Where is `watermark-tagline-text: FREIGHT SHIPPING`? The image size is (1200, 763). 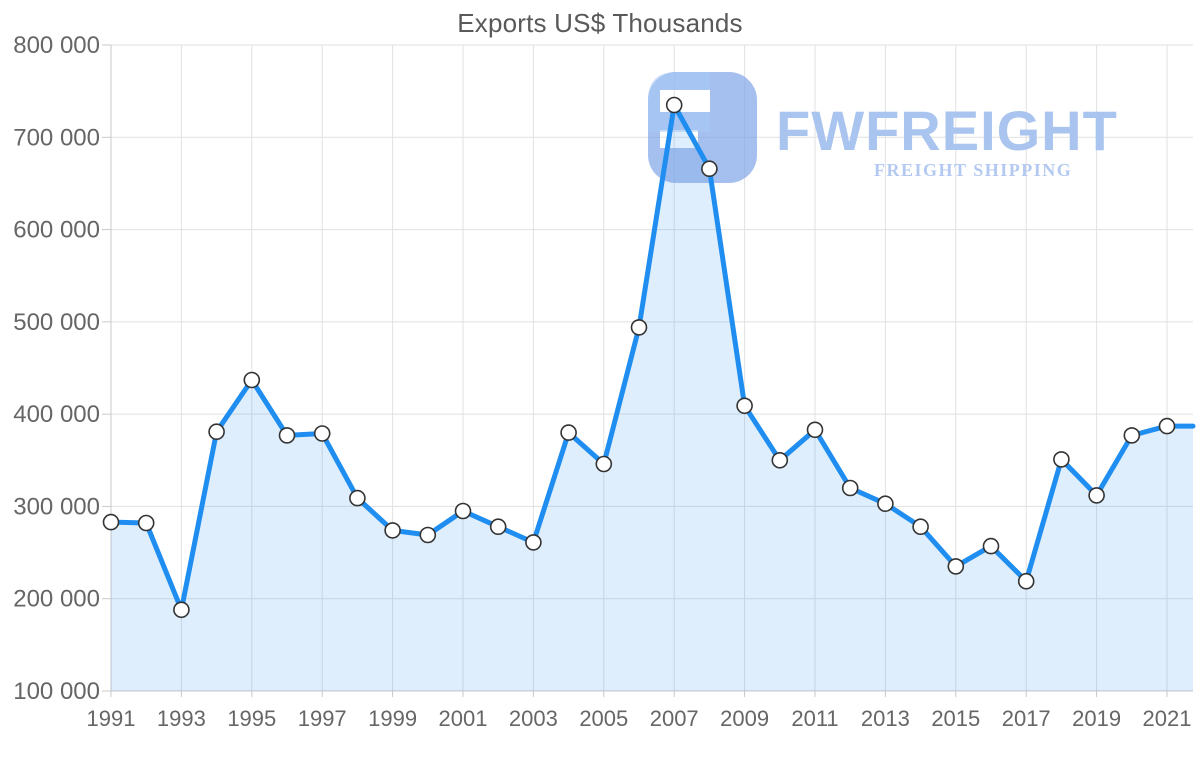
watermark-tagline-text: FREIGHT SHIPPING is located at coordinates (973, 170).